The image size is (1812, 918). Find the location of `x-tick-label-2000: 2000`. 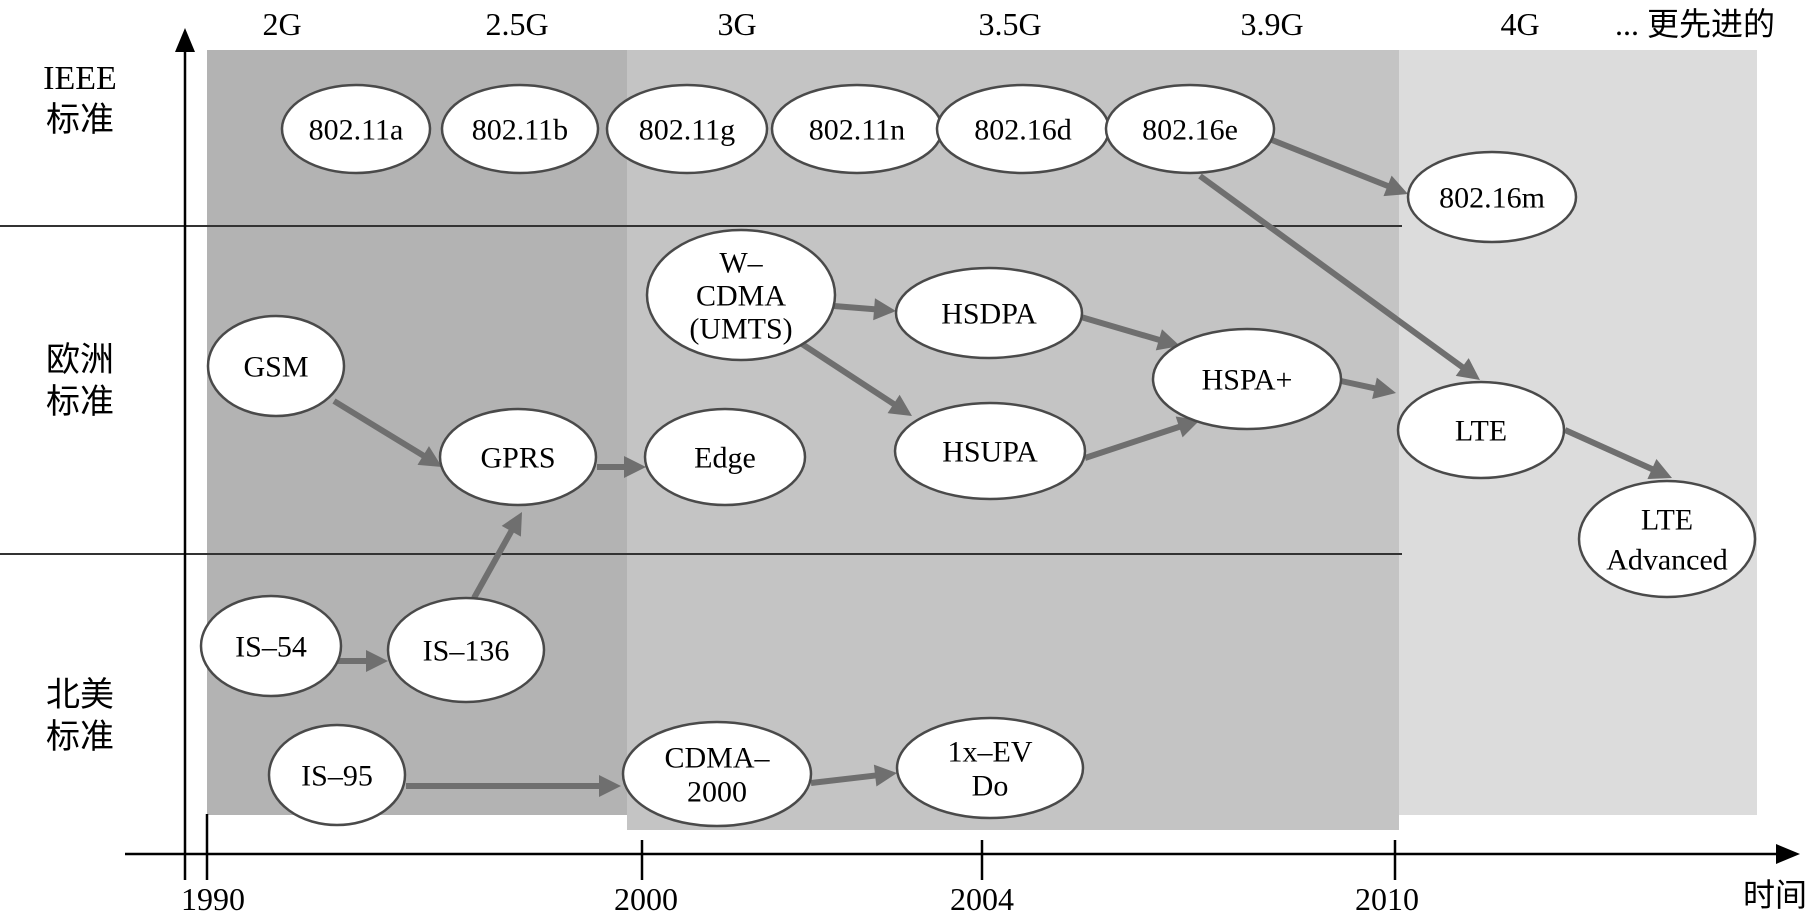

x-tick-label-2000: 2000 is located at coordinates (646, 899).